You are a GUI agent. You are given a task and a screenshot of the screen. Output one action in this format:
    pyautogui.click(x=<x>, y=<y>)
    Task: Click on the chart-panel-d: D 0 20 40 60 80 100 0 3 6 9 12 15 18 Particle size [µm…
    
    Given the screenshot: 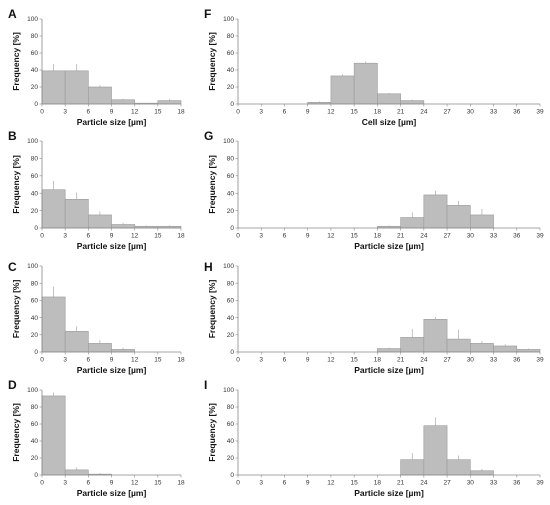 What is the action you would take?
    pyautogui.click(x=96, y=438)
    